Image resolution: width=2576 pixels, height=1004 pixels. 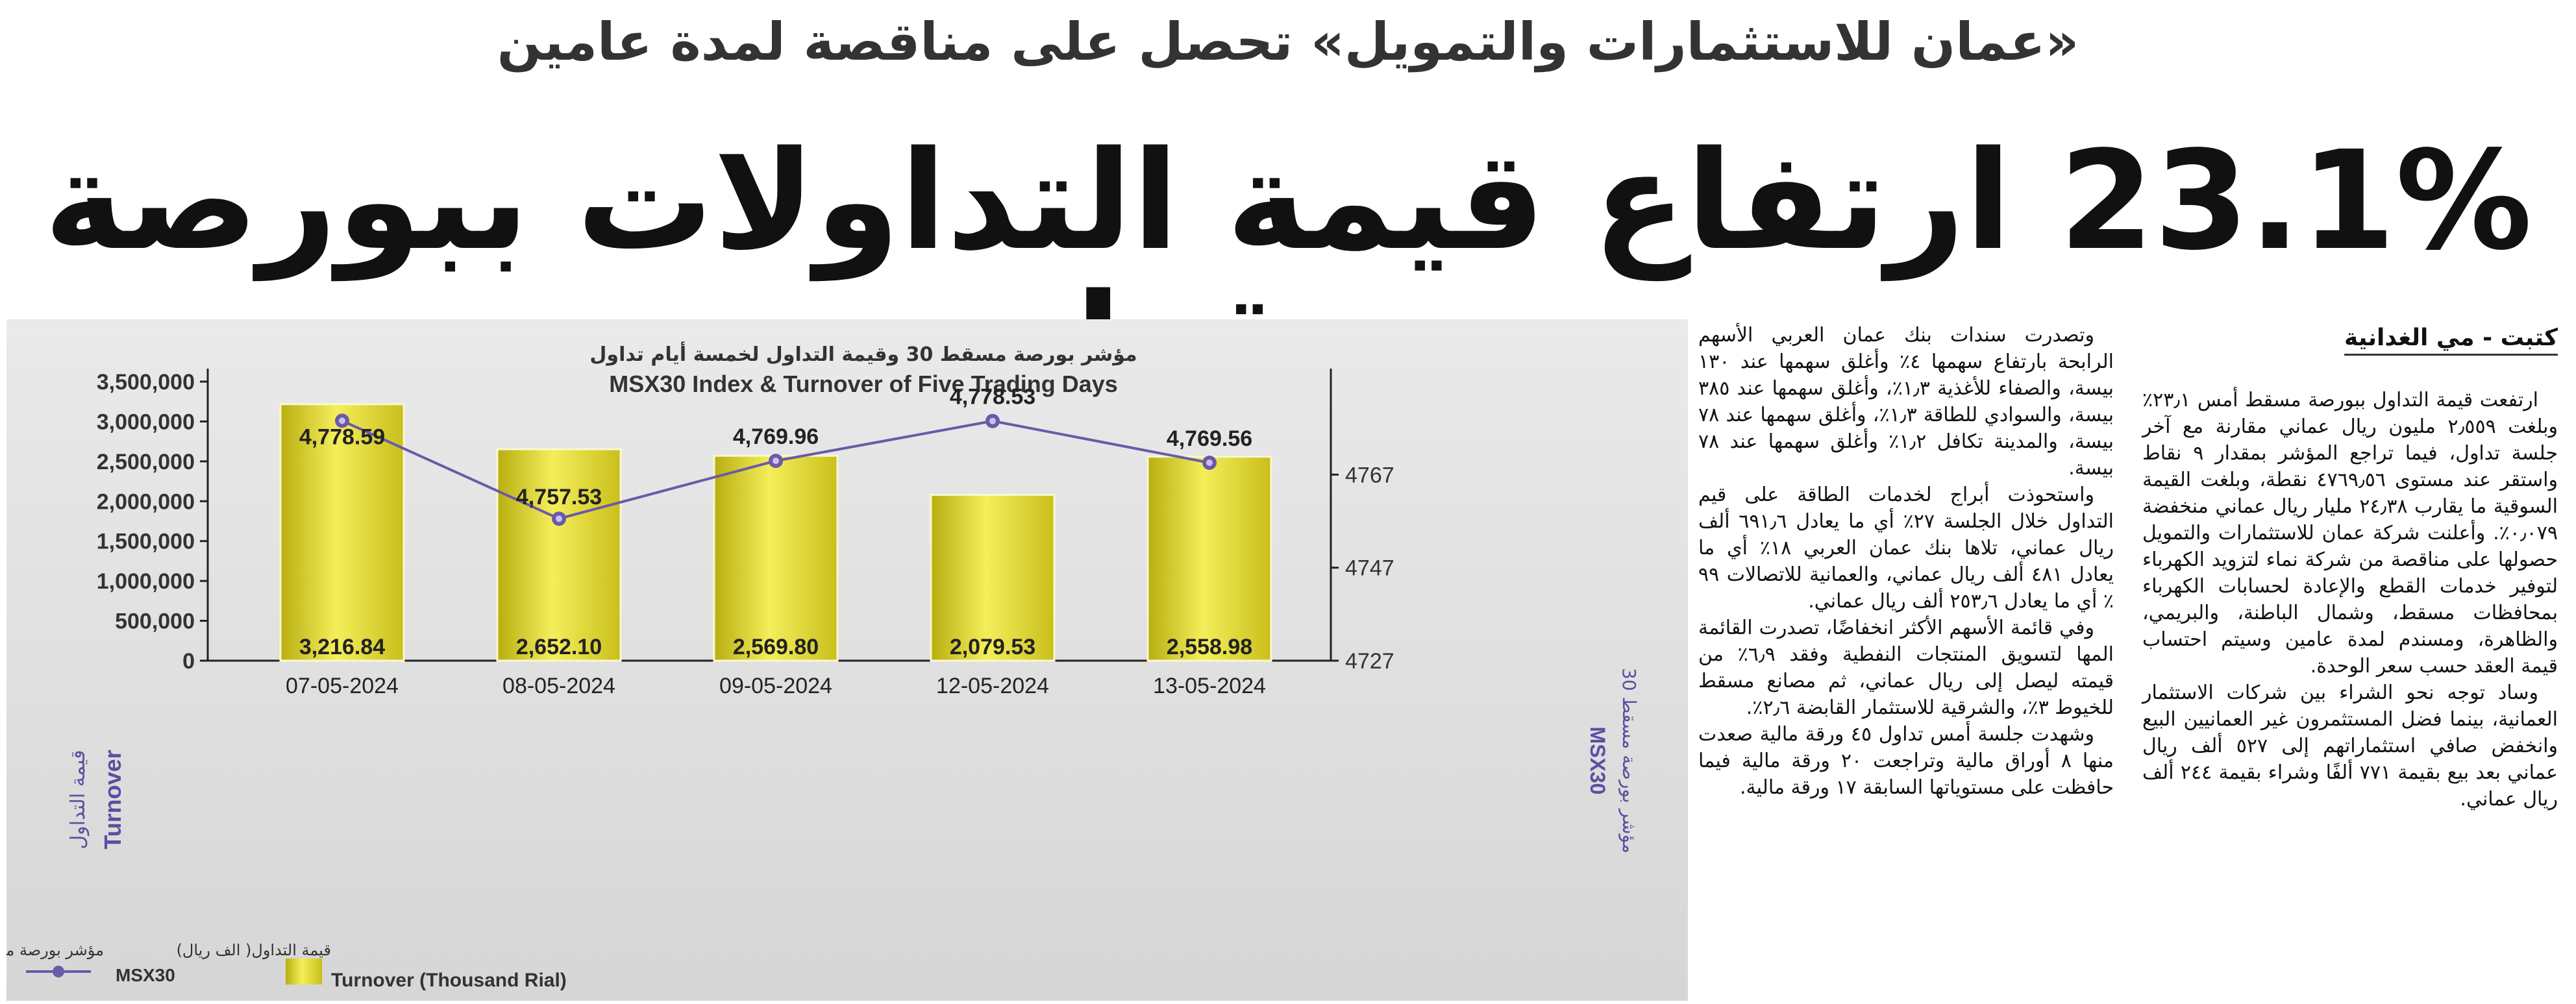 What do you see at coordinates (992, 647) in the screenshot?
I see `bar-value-label: 2,079.53` at bounding box center [992, 647].